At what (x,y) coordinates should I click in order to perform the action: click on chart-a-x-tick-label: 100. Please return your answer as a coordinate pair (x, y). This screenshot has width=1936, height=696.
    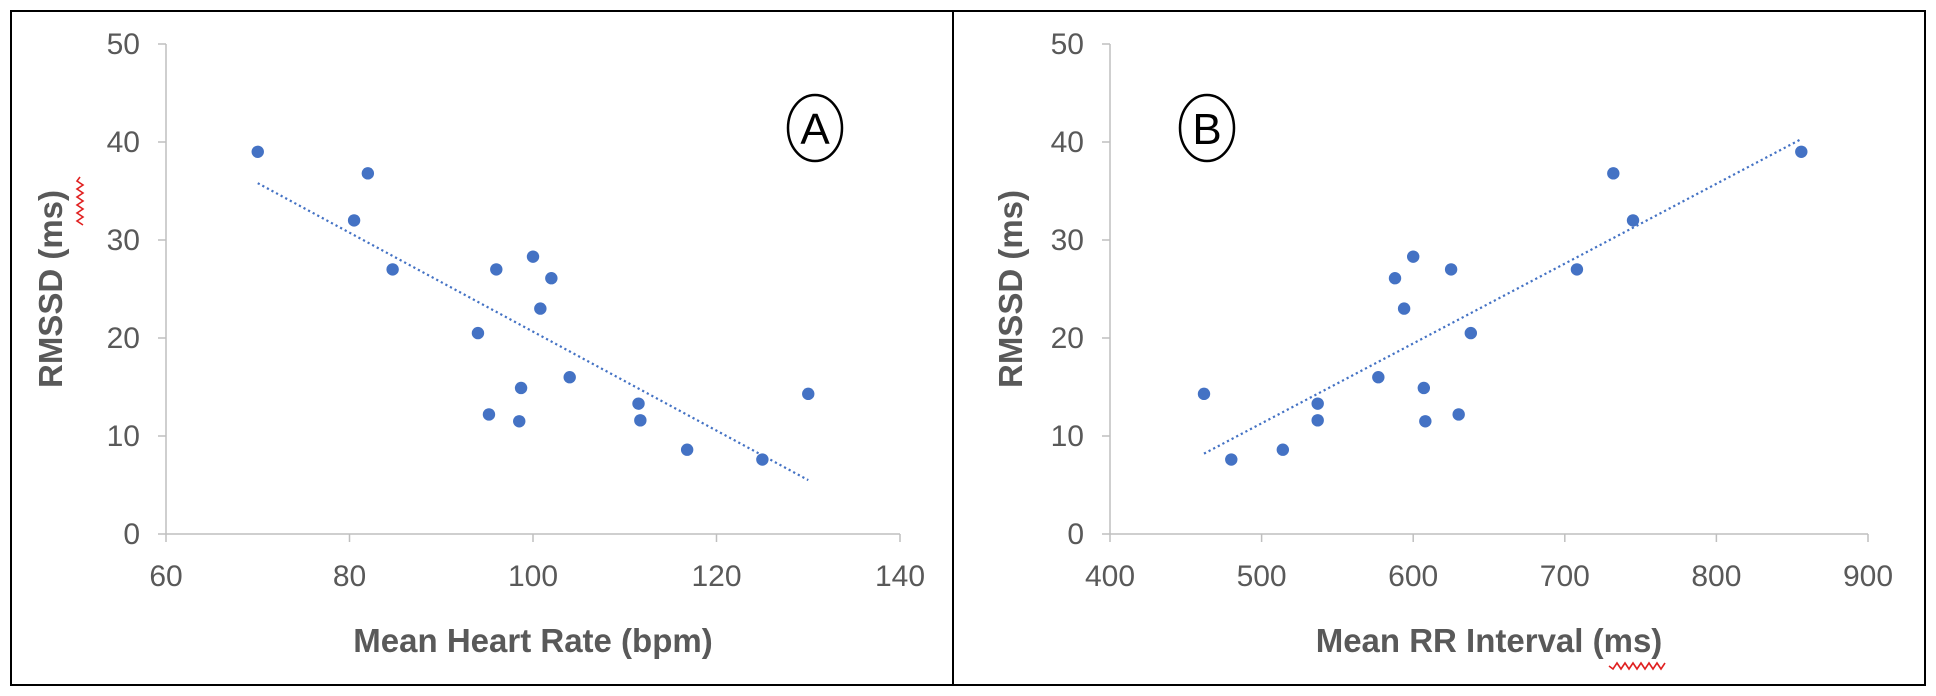
    Looking at the image, I should click on (533, 576).